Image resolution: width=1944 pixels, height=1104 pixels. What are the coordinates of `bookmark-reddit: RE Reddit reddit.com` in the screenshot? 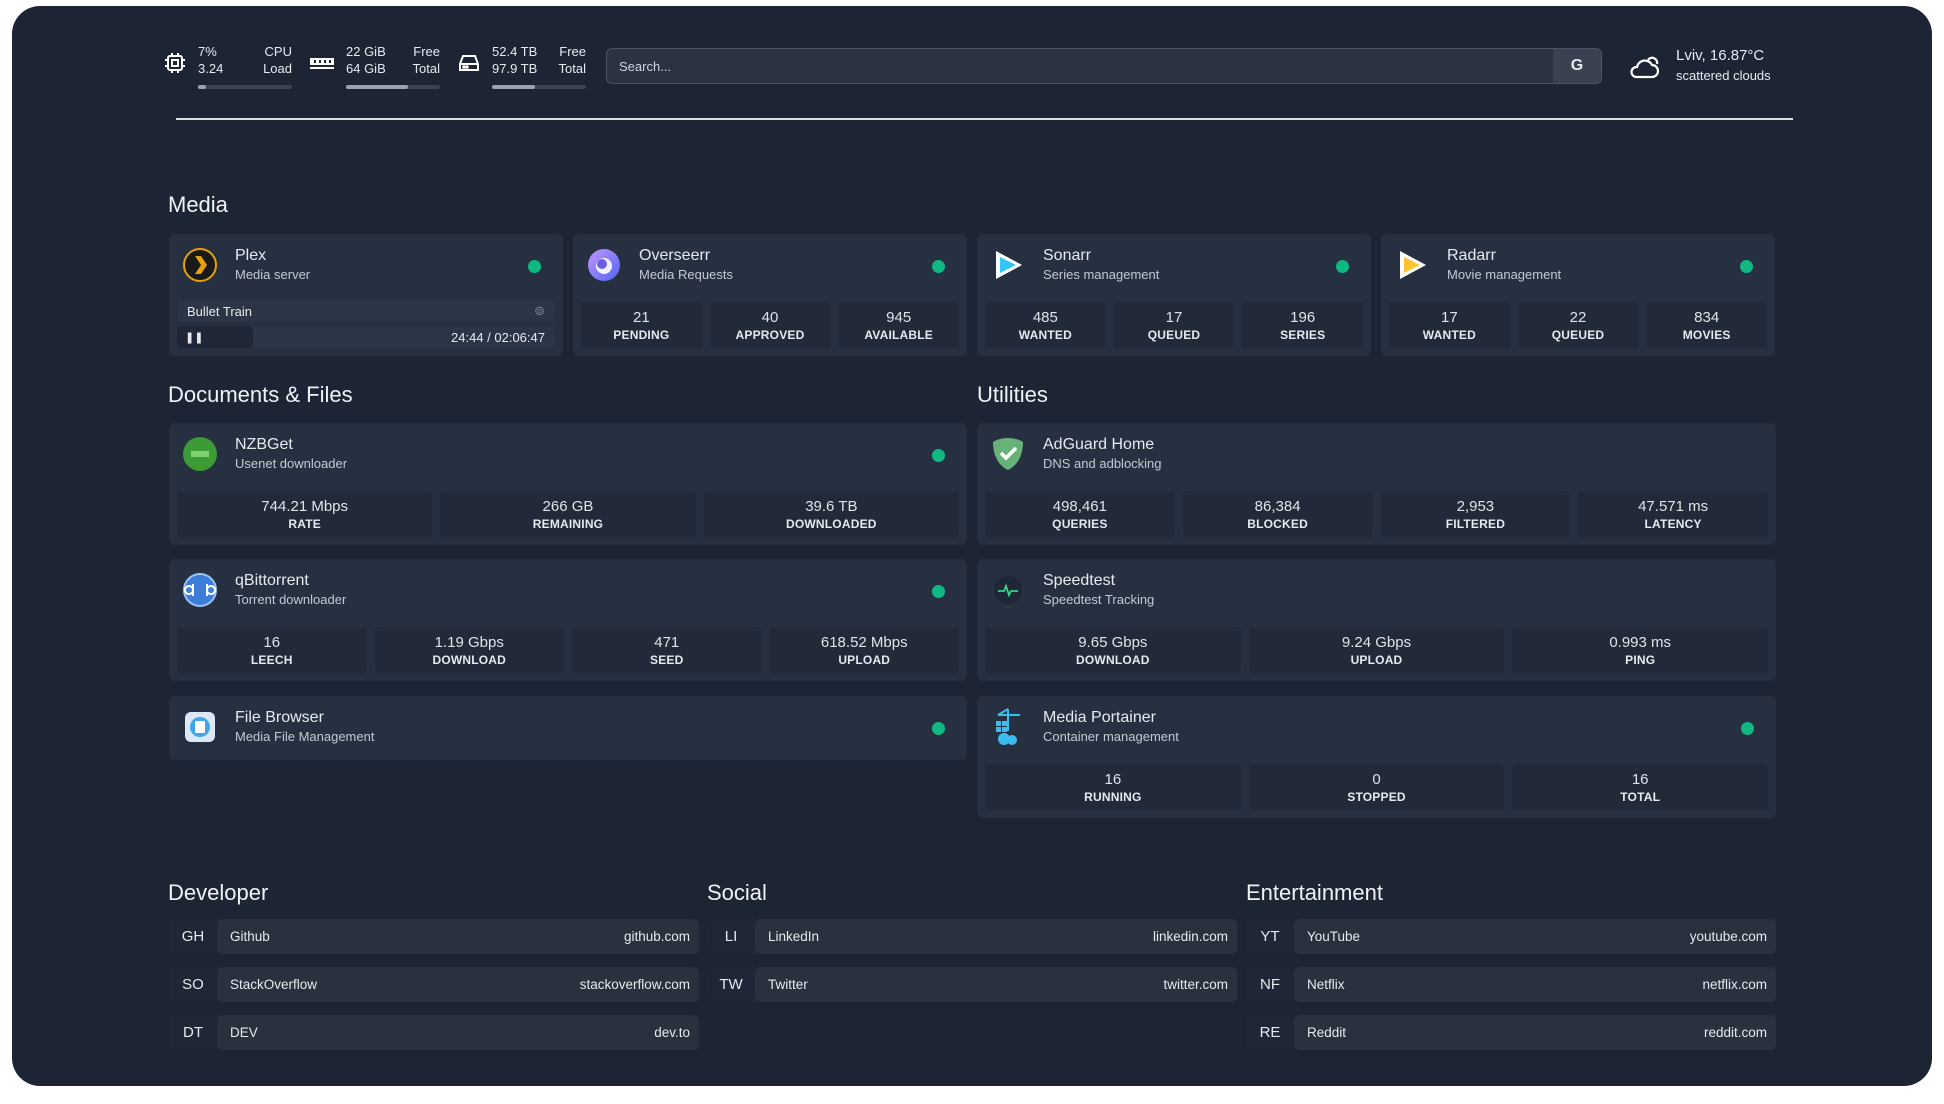 It's located at (1511, 1032).